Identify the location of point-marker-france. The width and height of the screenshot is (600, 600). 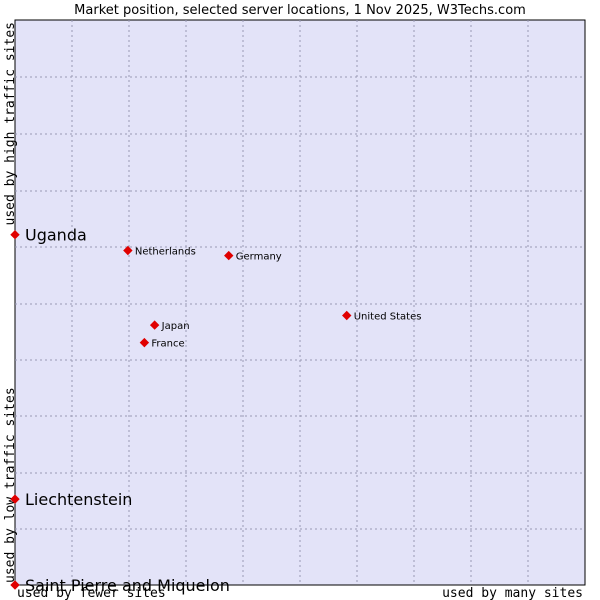
(144, 342).